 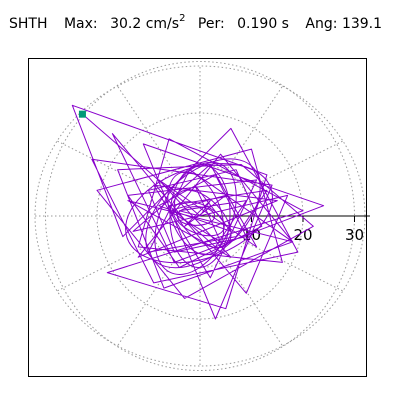 What do you see at coordinates (211, 24) in the screenshot?
I see `per-label: Per:` at bounding box center [211, 24].